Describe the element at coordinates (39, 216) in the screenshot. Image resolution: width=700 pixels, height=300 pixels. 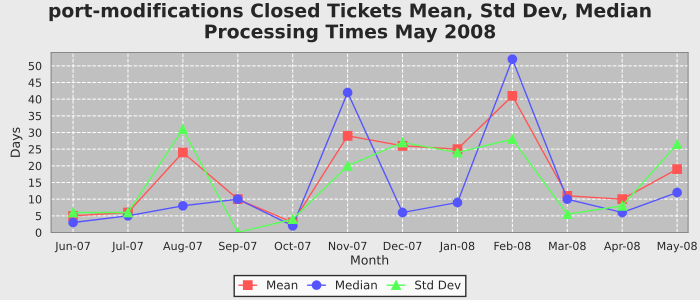
I see `y-tick-label: 5` at that location.